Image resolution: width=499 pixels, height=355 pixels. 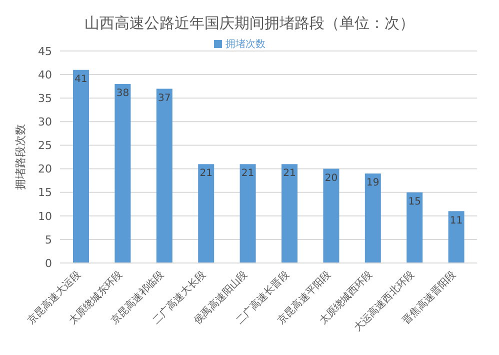 I want to click on y-tick-label: 20, so click(x=45, y=169).